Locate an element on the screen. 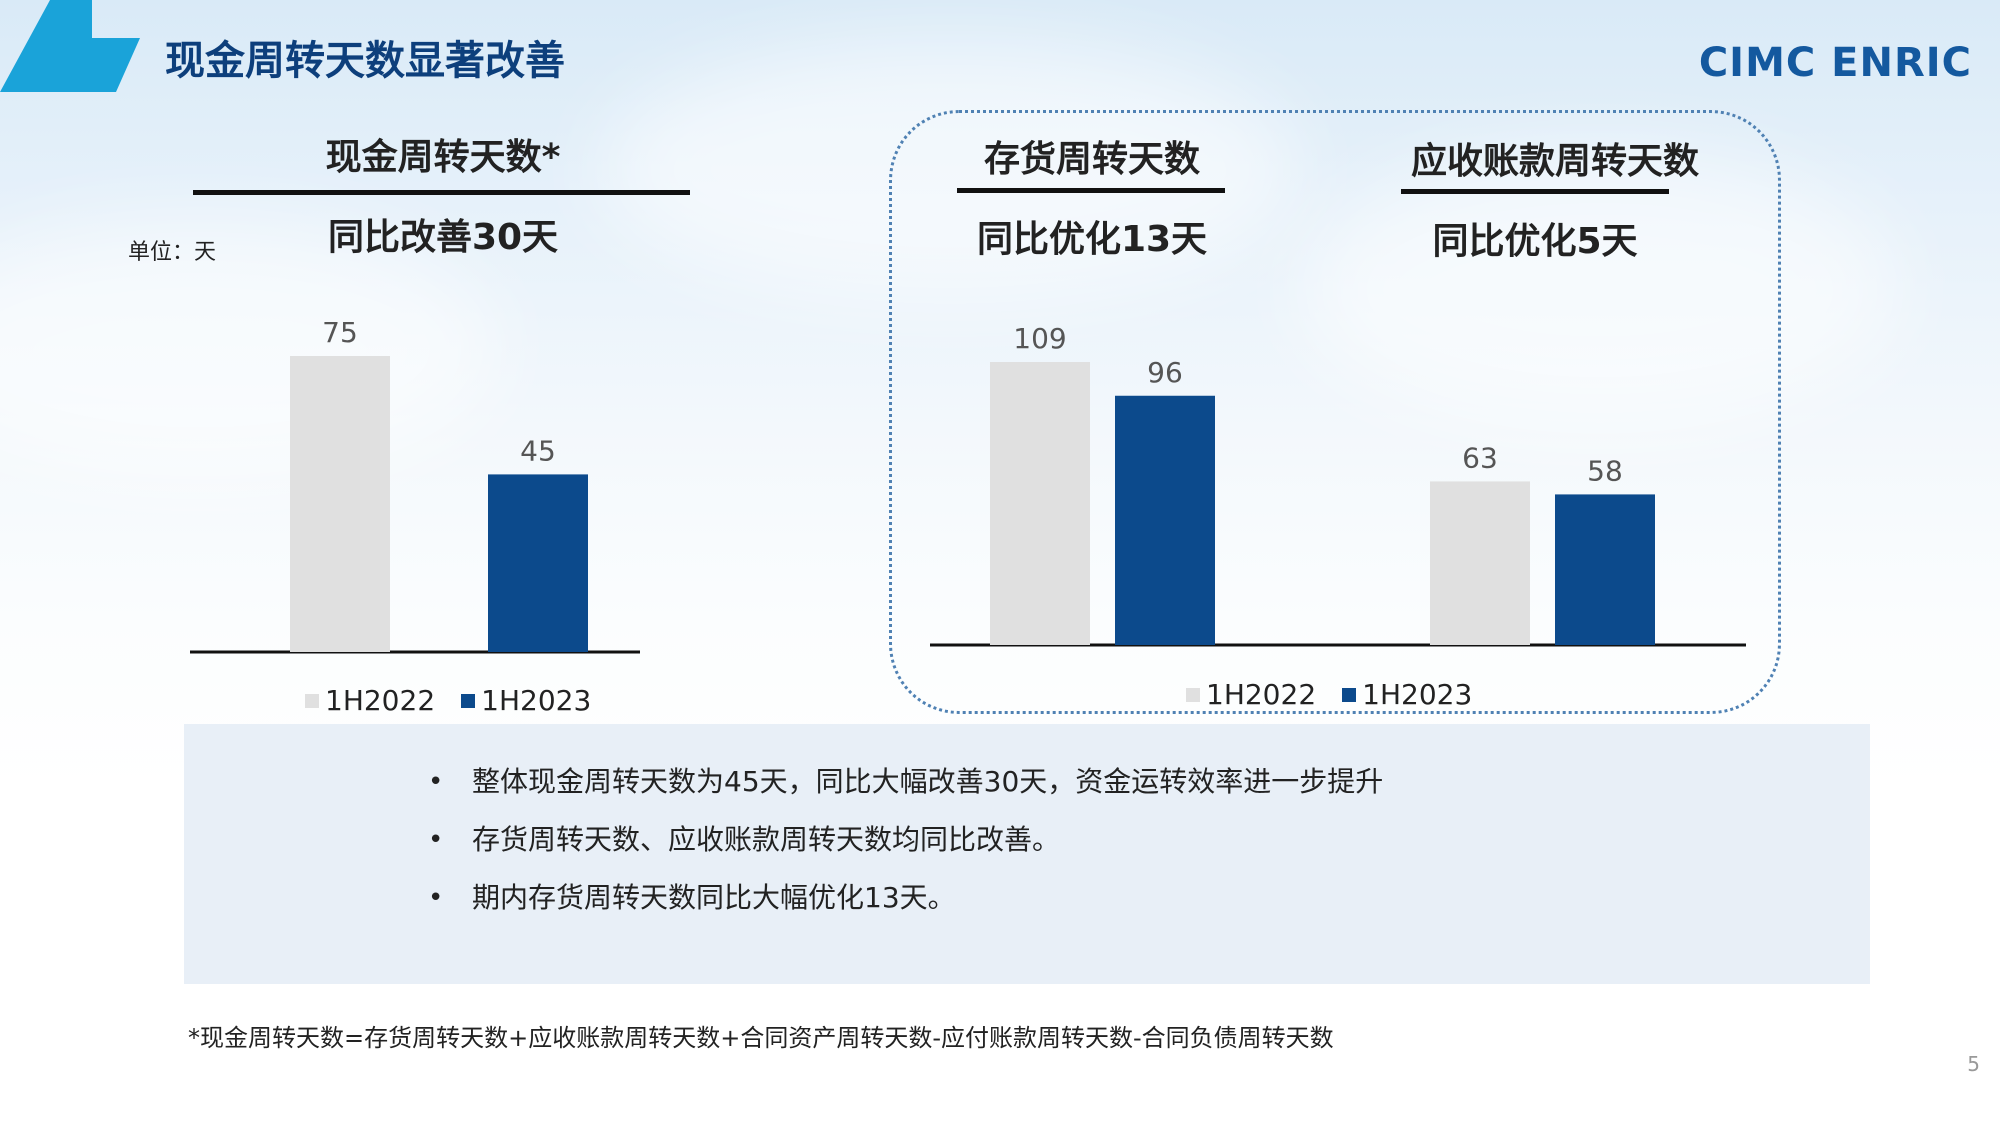 This screenshot has height=1125, width=2000. receivables-title: 应收账款周转天数 is located at coordinates (1554, 161).